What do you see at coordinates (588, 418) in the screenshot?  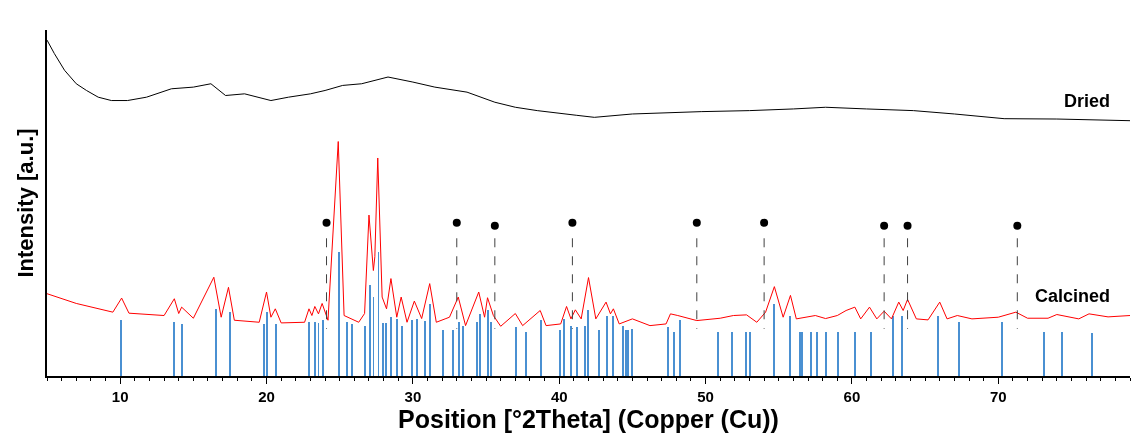 I see `x-axis-title: Position [°2Theta] (Copper (Cu))` at bounding box center [588, 418].